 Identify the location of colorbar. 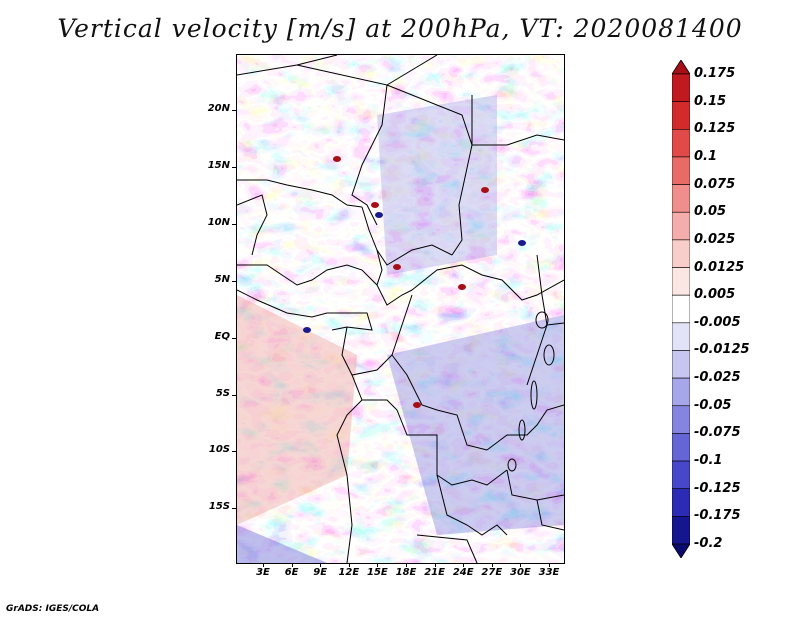
(681, 309).